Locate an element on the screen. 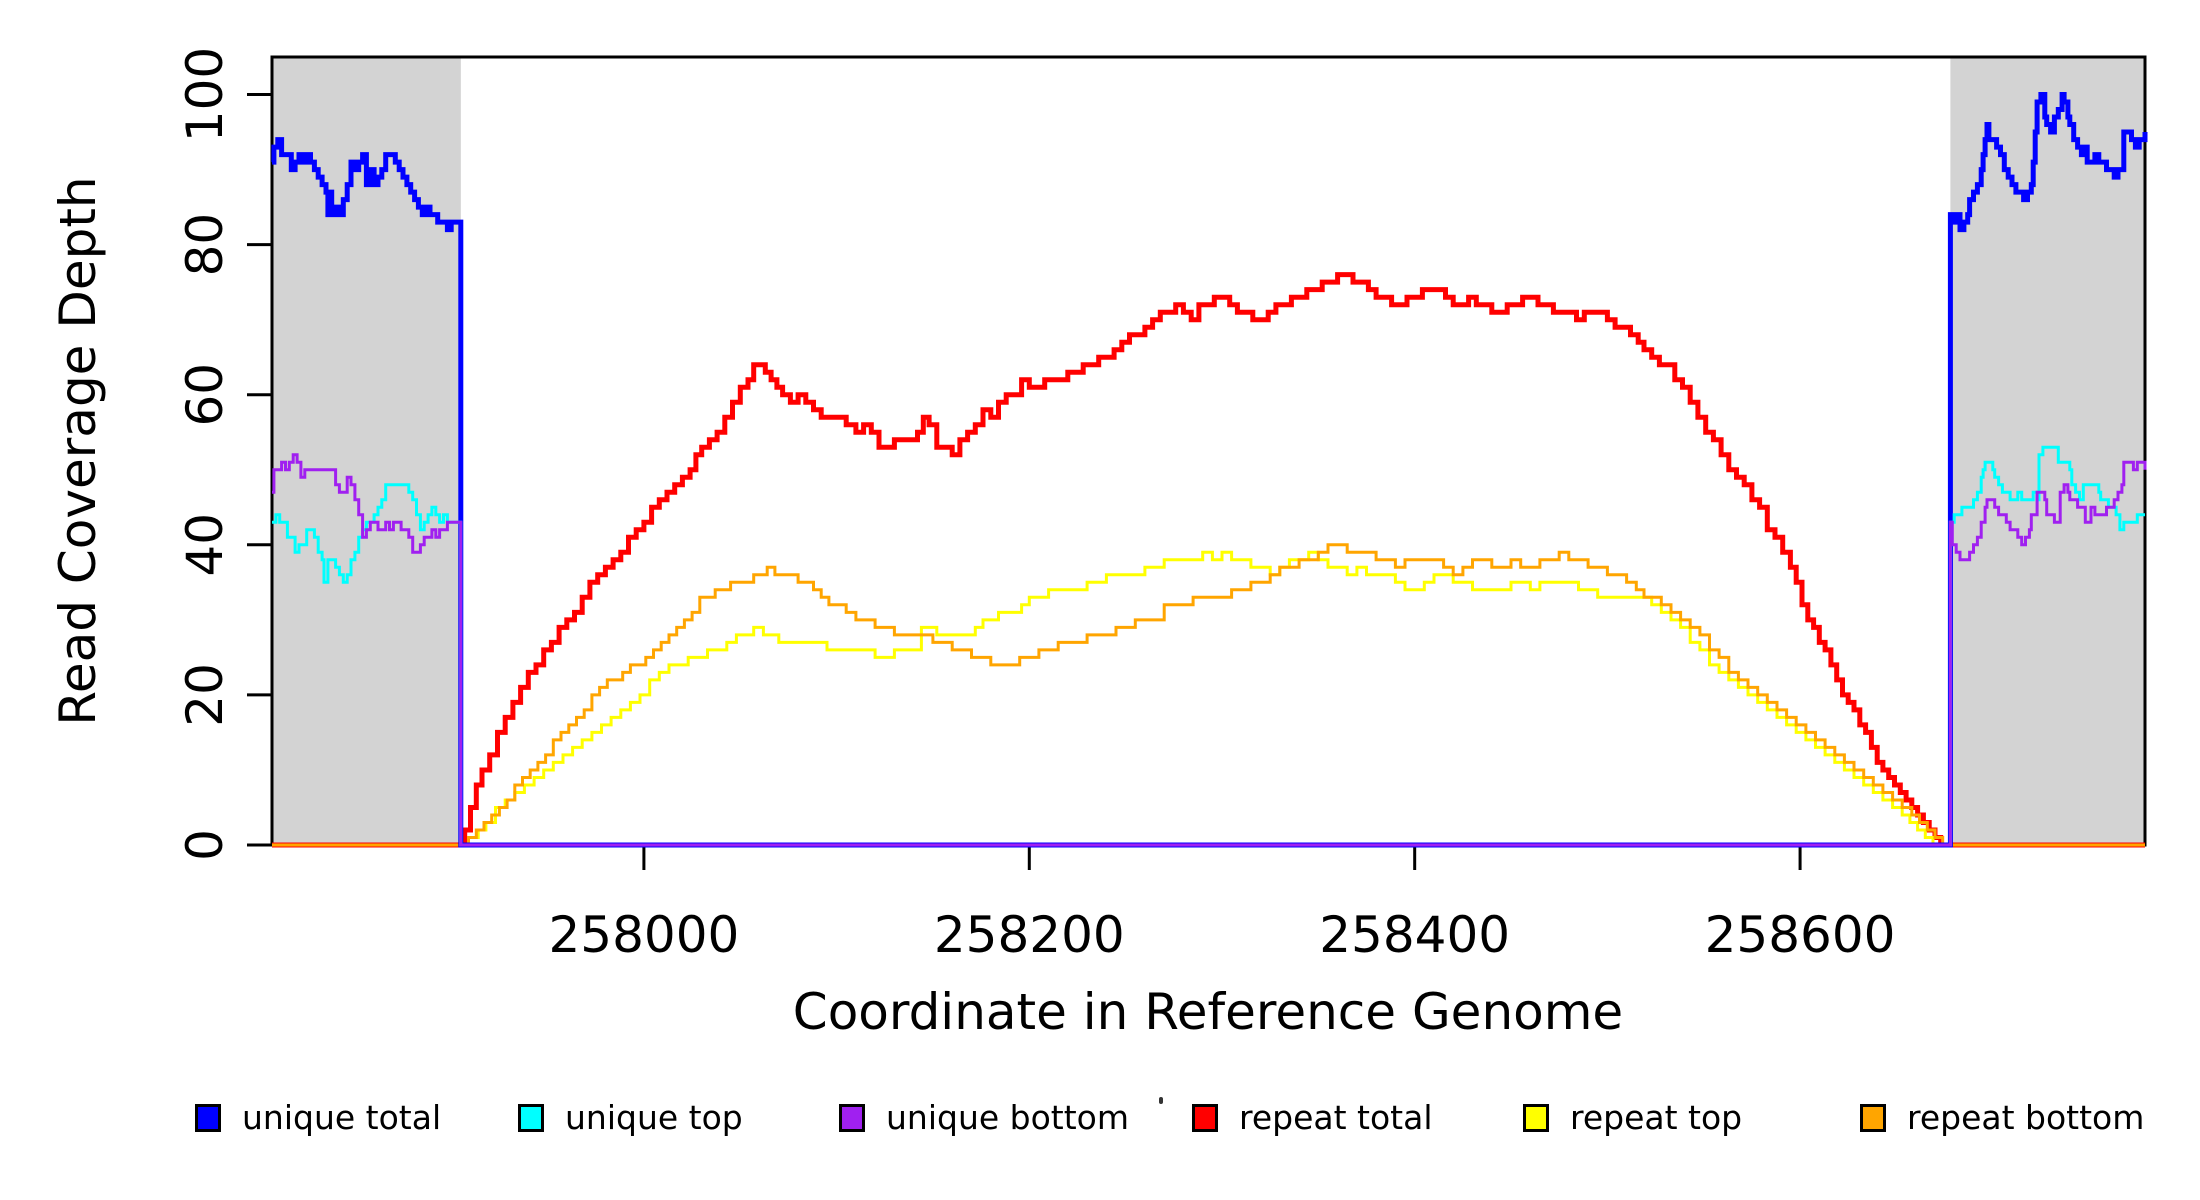 The height and width of the screenshot is (1200, 2200). x-tick-label-258400: 258400 is located at coordinates (1414, 935).